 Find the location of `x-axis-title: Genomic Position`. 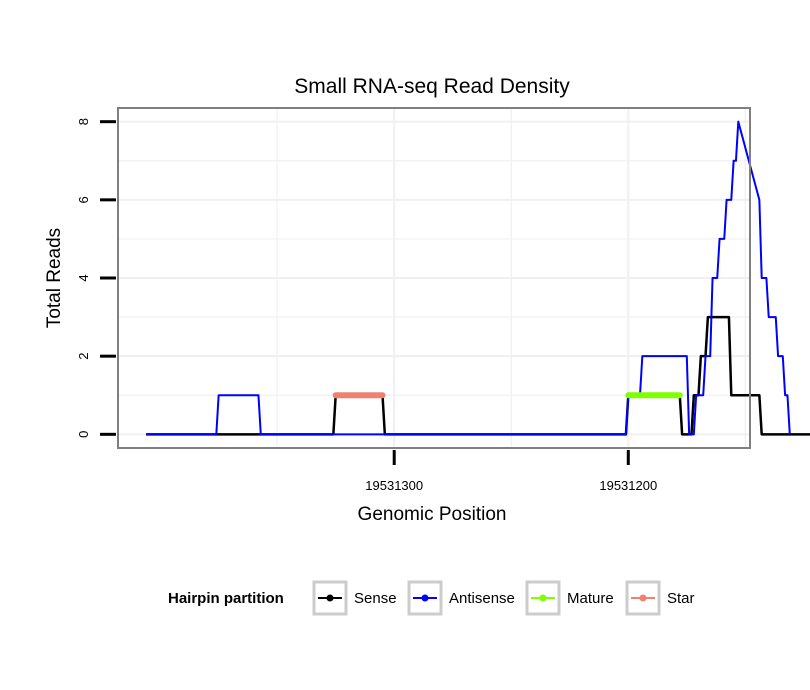

x-axis-title: Genomic Position is located at coordinates (432, 514).